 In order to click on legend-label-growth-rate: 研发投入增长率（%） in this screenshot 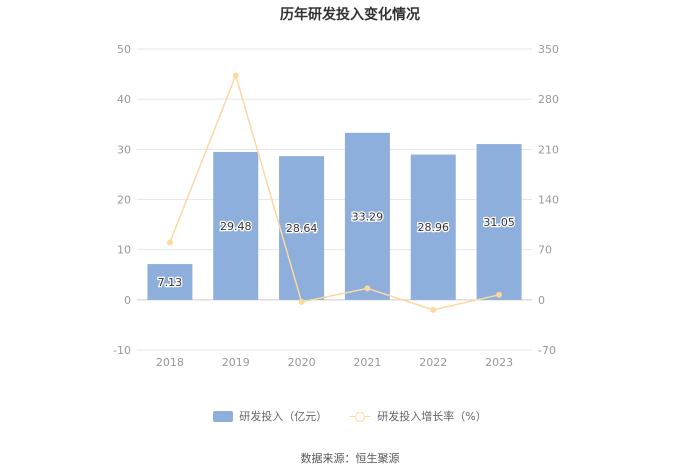, I will do `click(432, 416)`.